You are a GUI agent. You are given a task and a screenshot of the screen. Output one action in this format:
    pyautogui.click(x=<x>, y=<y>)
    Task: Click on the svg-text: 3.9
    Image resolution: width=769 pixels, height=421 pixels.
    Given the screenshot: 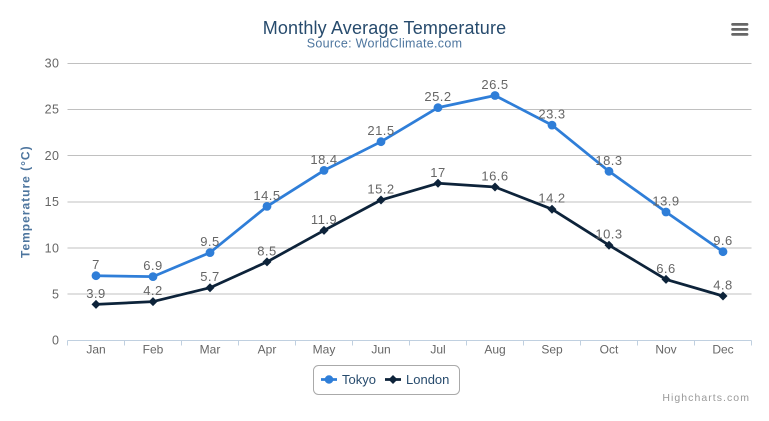 What is the action you would take?
    pyautogui.click(x=96, y=293)
    